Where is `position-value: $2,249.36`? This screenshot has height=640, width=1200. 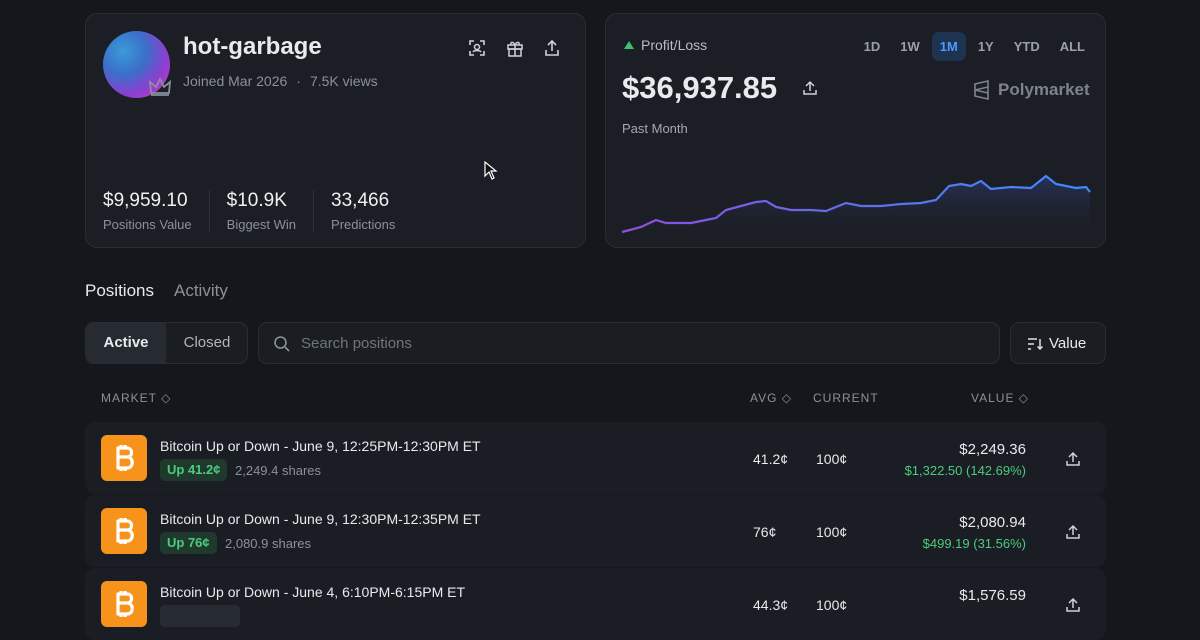 position-value: $2,249.36 is located at coordinates (992, 449).